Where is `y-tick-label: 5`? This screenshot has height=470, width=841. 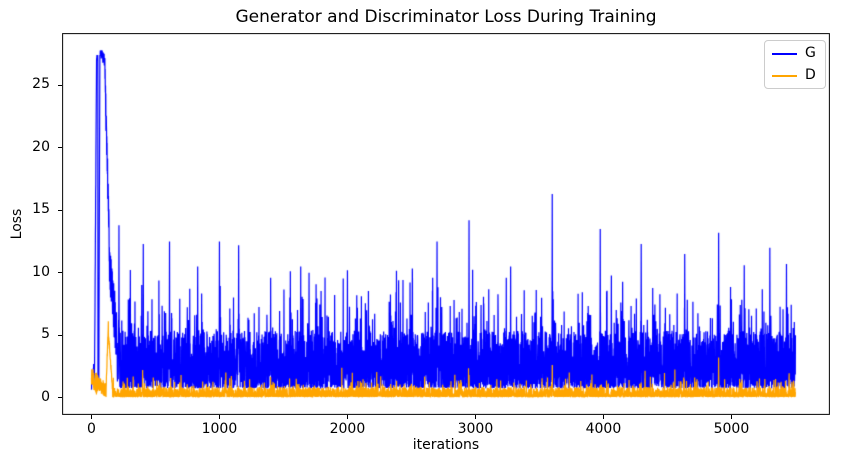
y-tick-label: 5 is located at coordinates (45, 334).